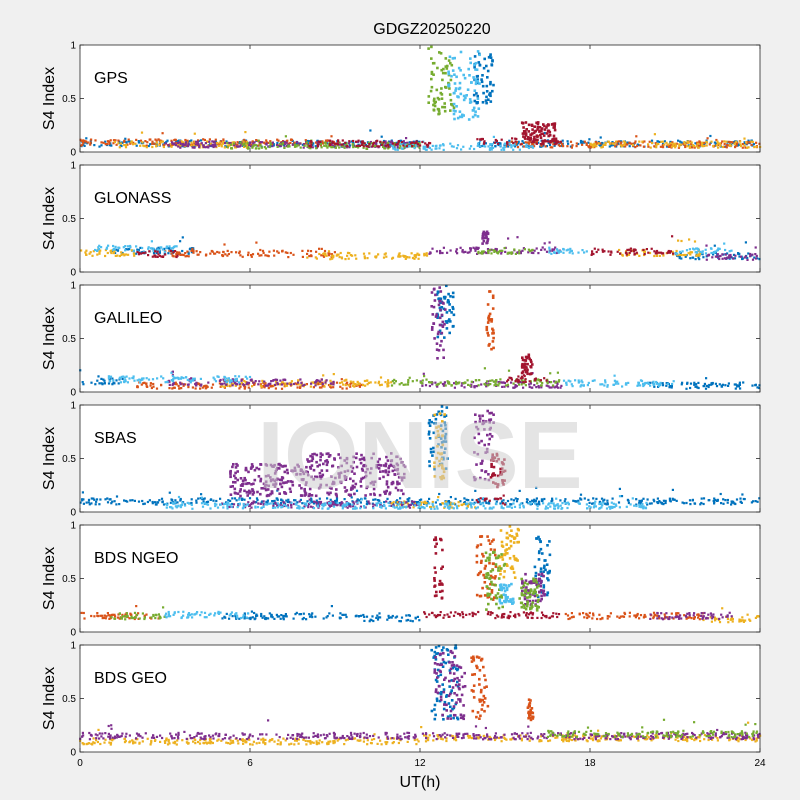  Describe the element at coordinates (432, 29) in the screenshot. I see `figure-title: GDGZ20250220` at that location.